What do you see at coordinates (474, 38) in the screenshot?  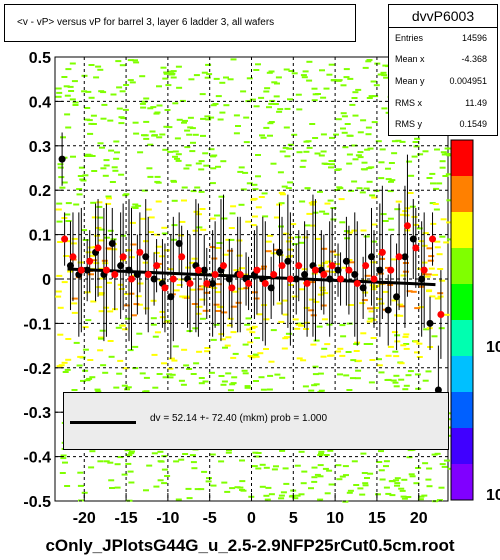 I see `stat-value: 14596` at bounding box center [474, 38].